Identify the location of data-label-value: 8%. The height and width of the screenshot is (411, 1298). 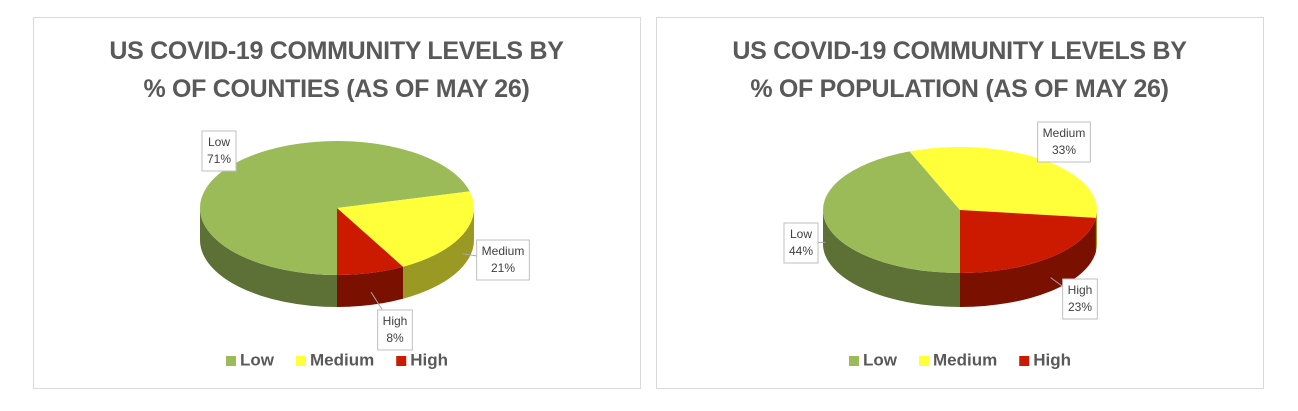
(395, 338).